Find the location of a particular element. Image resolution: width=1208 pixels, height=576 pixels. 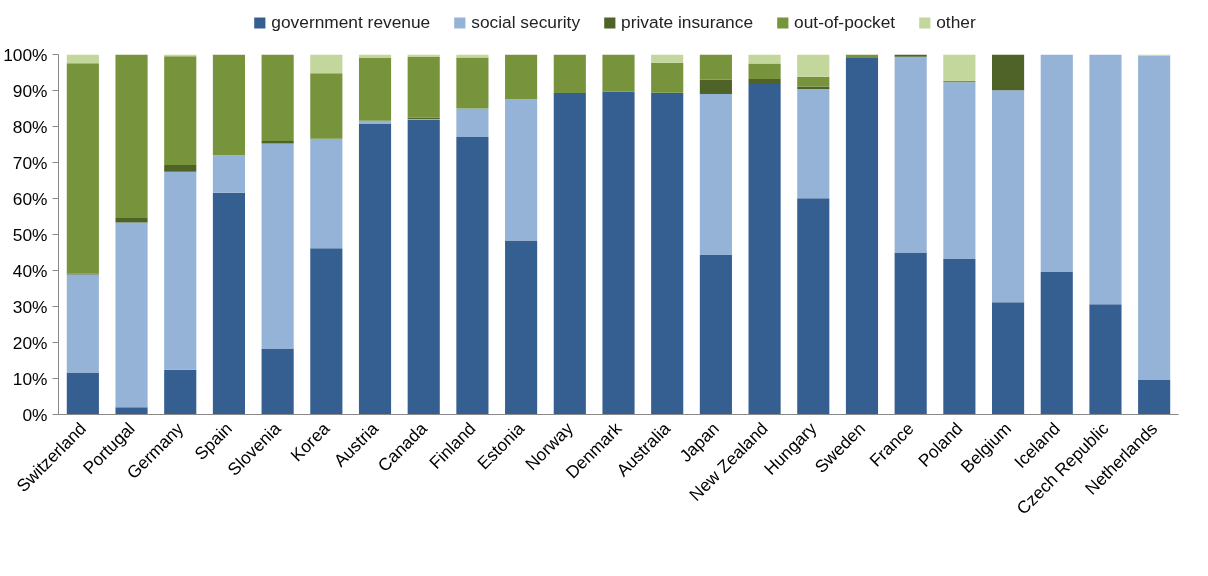

y-tick-label: 80% is located at coordinates (30, 126).